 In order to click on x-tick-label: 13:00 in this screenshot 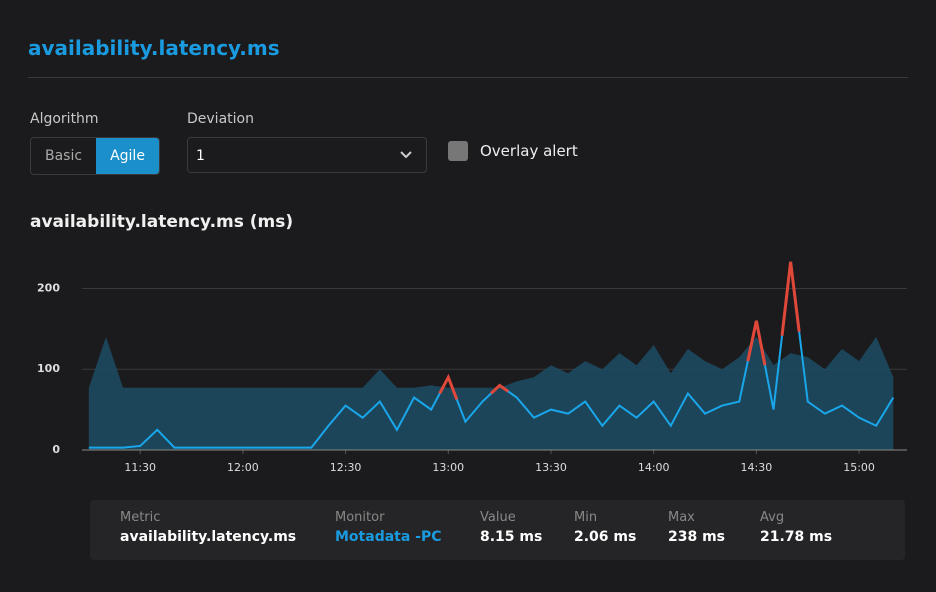, I will do `click(448, 467)`.